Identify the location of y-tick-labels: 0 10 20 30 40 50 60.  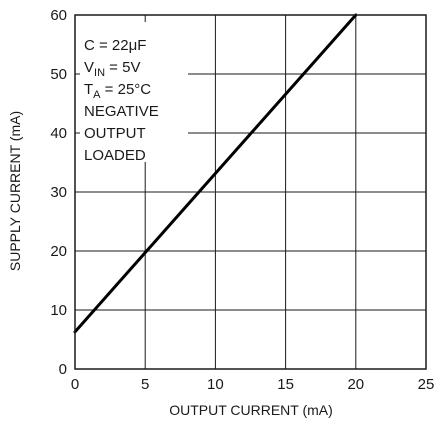
(58, 192).